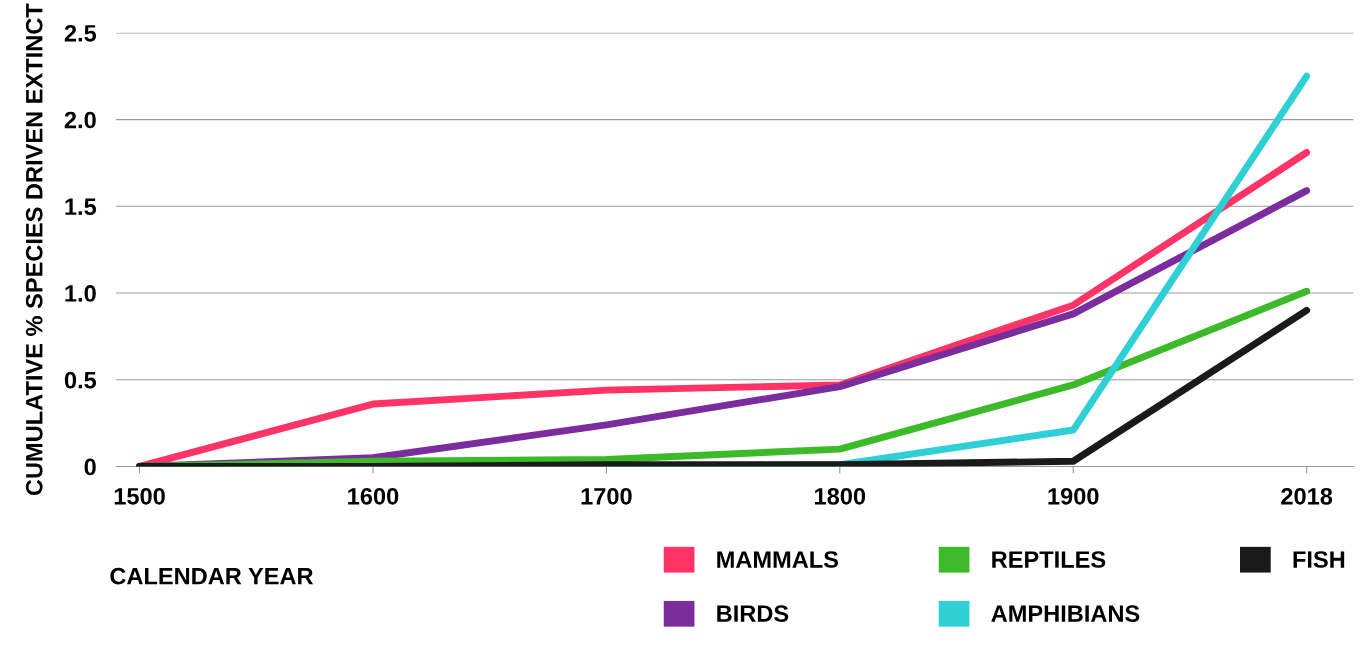  What do you see at coordinates (139, 496) in the screenshot?
I see `x-tick-label: 1500` at bounding box center [139, 496].